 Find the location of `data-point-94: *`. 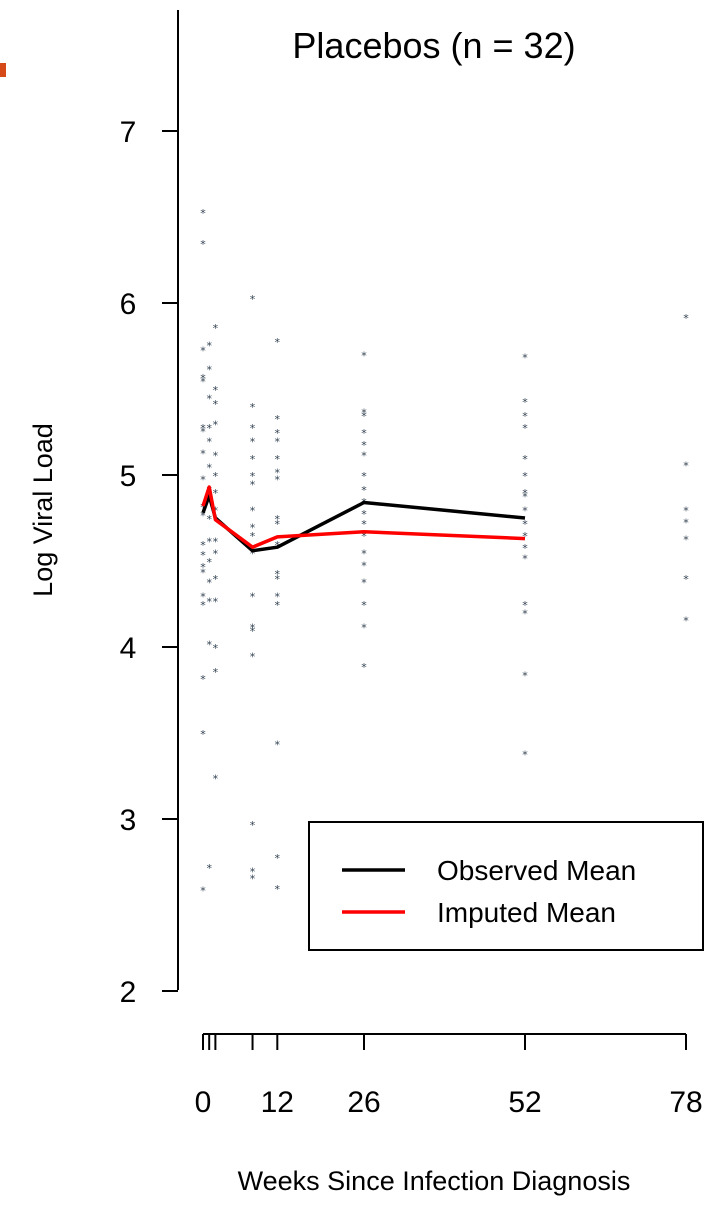

data-point-94: * is located at coordinates (364, 524).